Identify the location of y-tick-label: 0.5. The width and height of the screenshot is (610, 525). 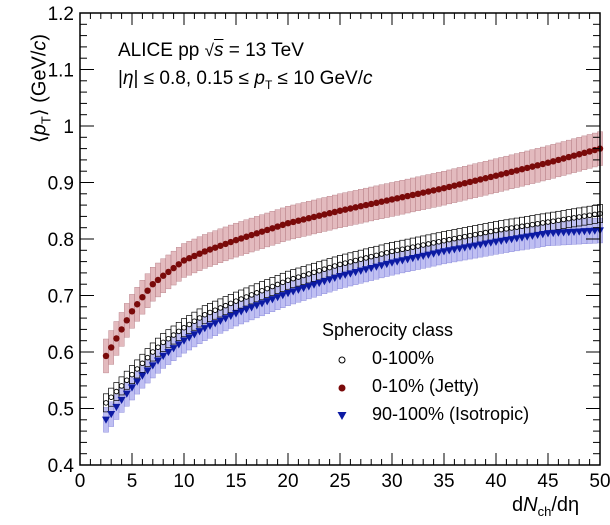
(61, 410).